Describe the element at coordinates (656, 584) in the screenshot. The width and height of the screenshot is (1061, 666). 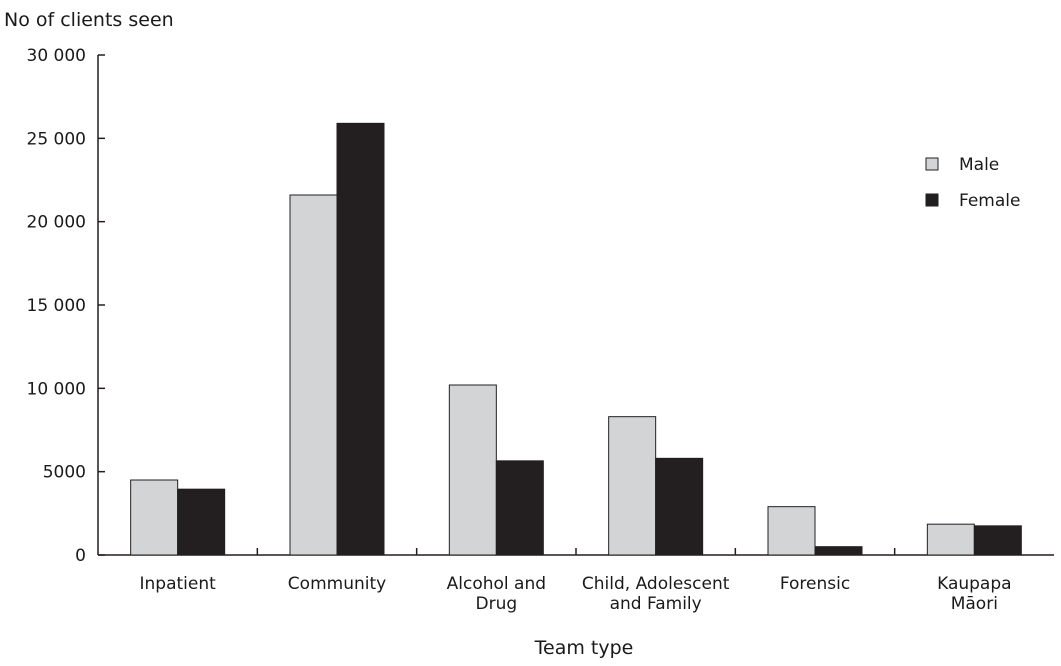
I see `category-label: Child, Adolescent` at that location.